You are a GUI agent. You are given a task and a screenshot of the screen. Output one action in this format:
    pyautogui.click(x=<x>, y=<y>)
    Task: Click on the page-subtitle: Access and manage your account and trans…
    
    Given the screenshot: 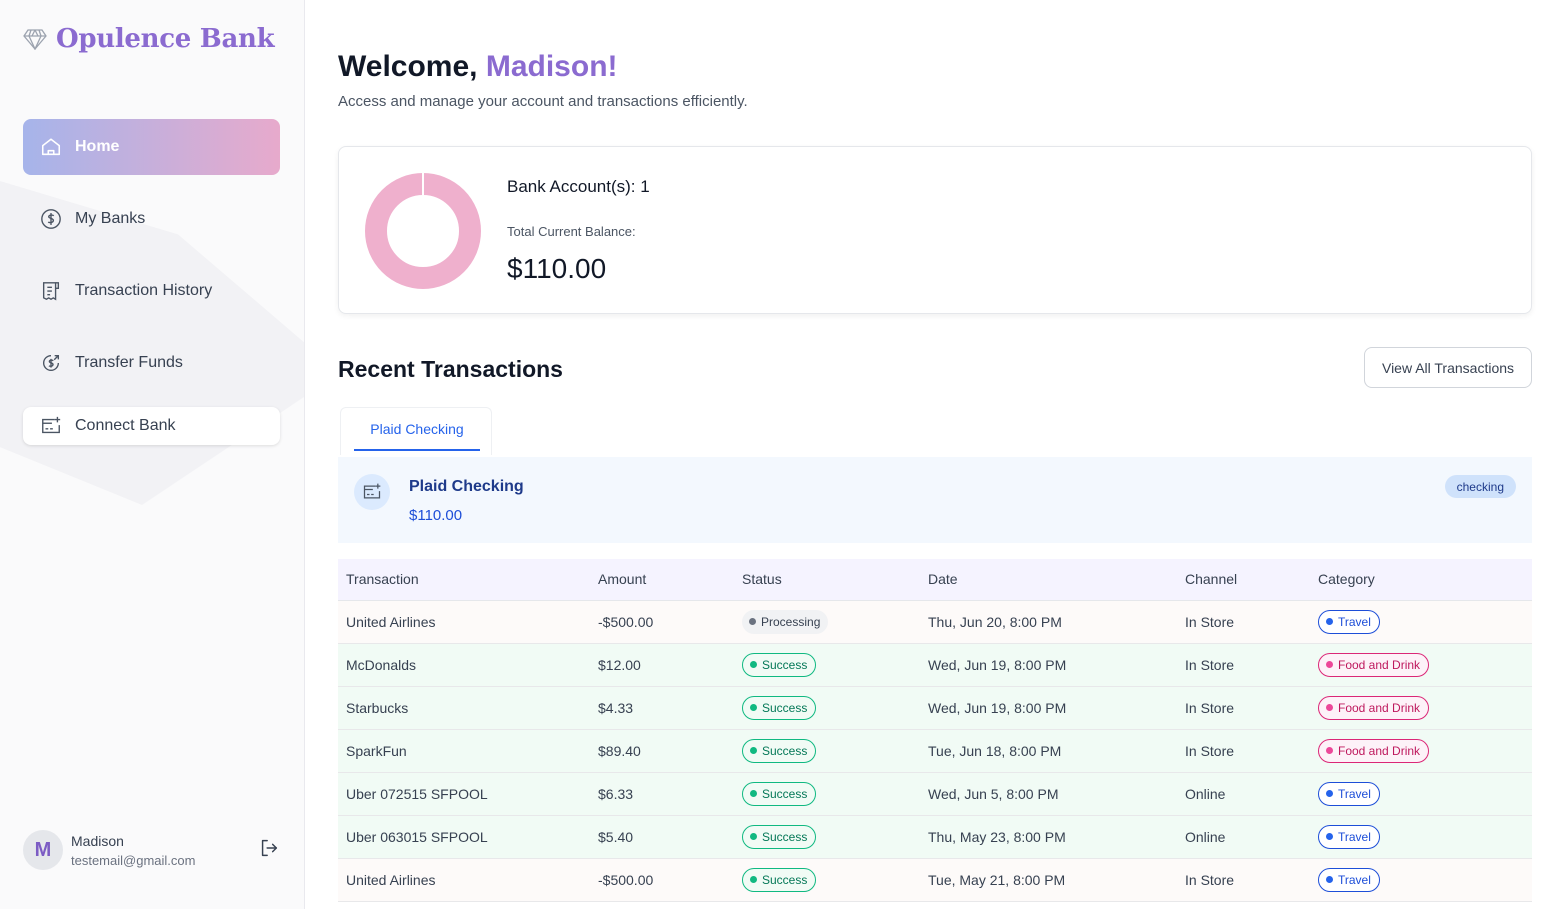 What is the action you would take?
    pyautogui.click(x=543, y=101)
    